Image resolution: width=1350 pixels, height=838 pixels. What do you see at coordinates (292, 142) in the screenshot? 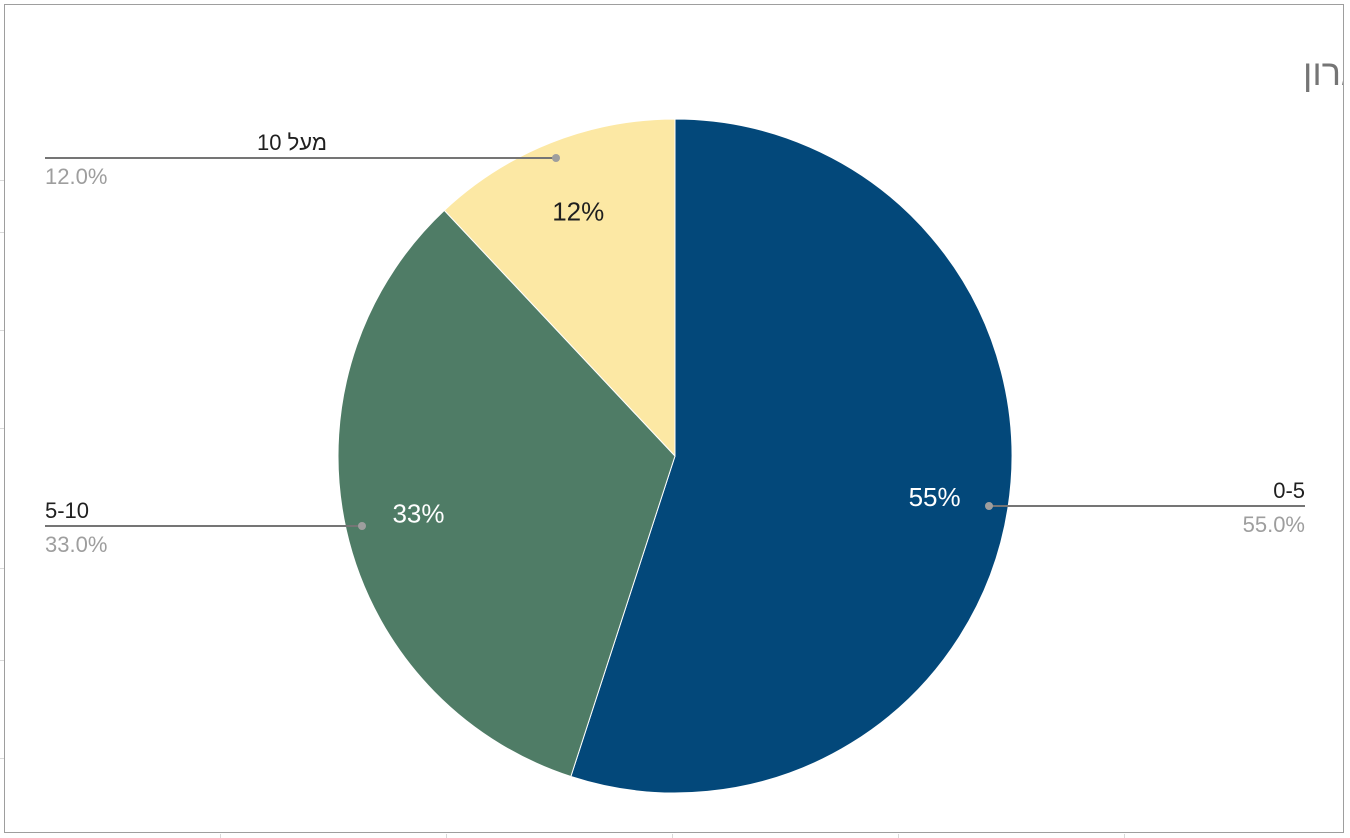
I see `legend-label: מעל 10` at bounding box center [292, 142].